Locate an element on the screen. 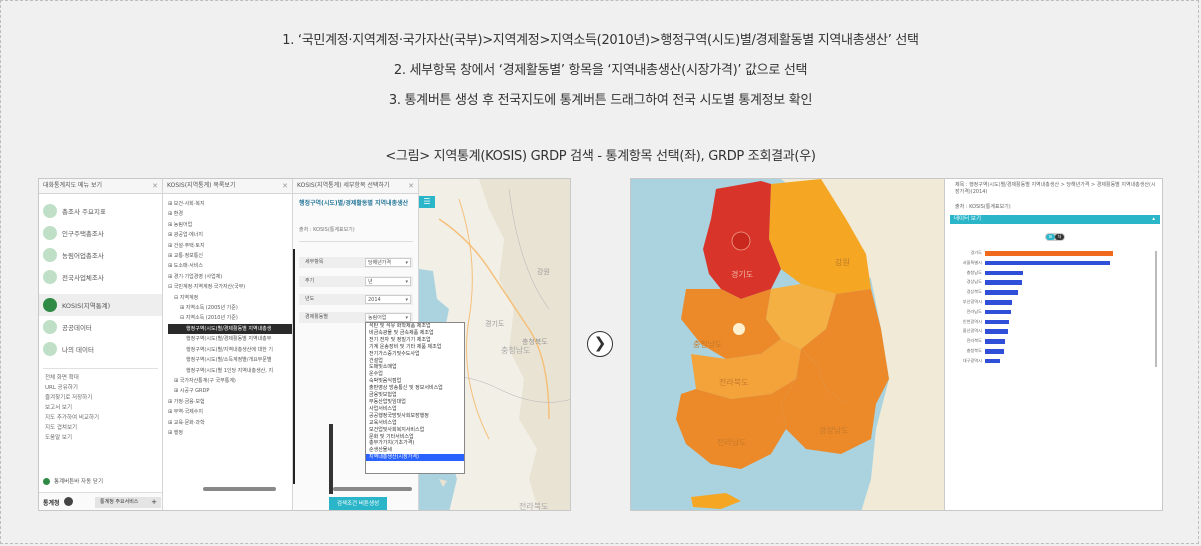 This screenshot has height=546, width=1201. sub-menu-help: 도움말 보기 is located at coordinates (59, 438).